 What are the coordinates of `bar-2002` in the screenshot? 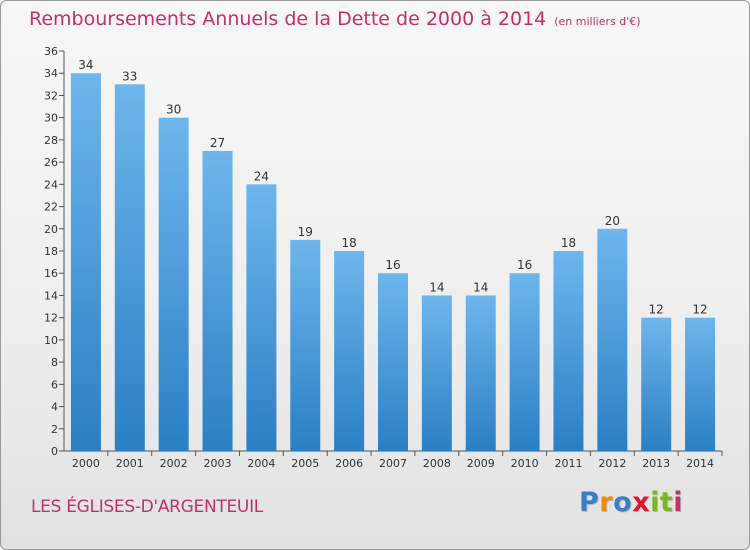 It's located at (173, 284).